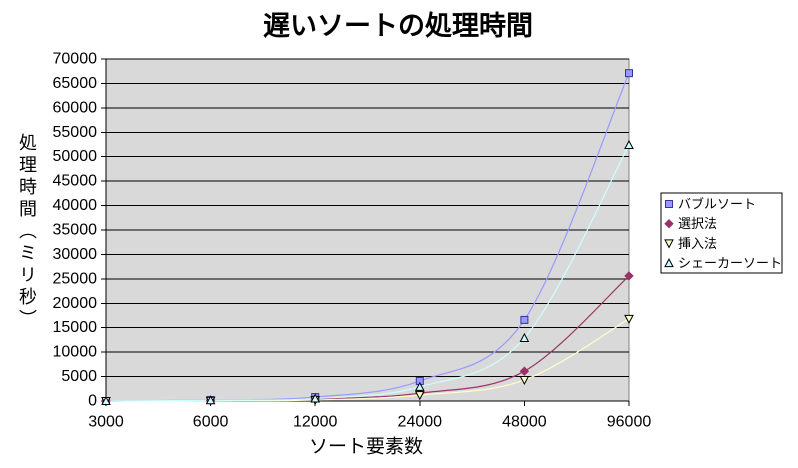 The image size is (798, 468). Describe the element at coordinates (369, 422) in the screenshot. I see `x-tick-labels: 3000 6000 12000 24000 48000 96000` at that location.